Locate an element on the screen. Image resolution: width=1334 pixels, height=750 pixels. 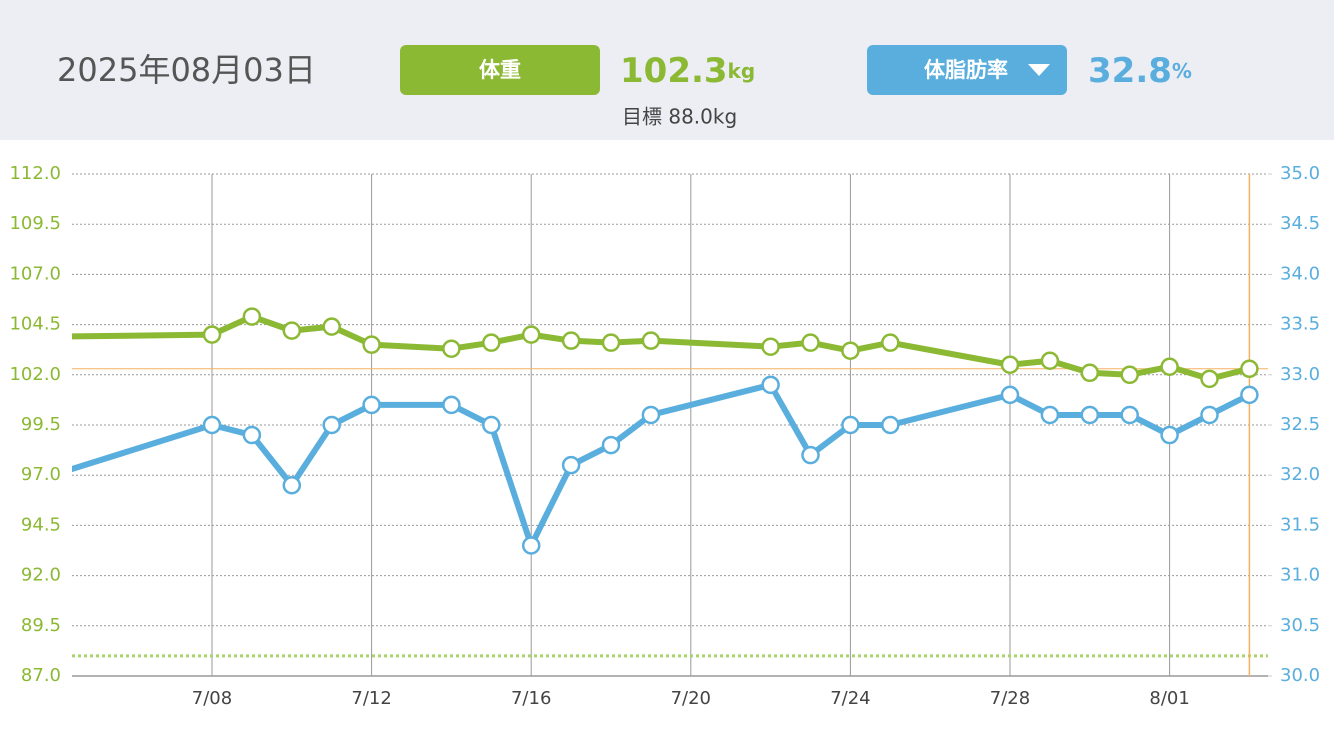
x-tick-label: 7/20 is located at coordinates (691, 698).